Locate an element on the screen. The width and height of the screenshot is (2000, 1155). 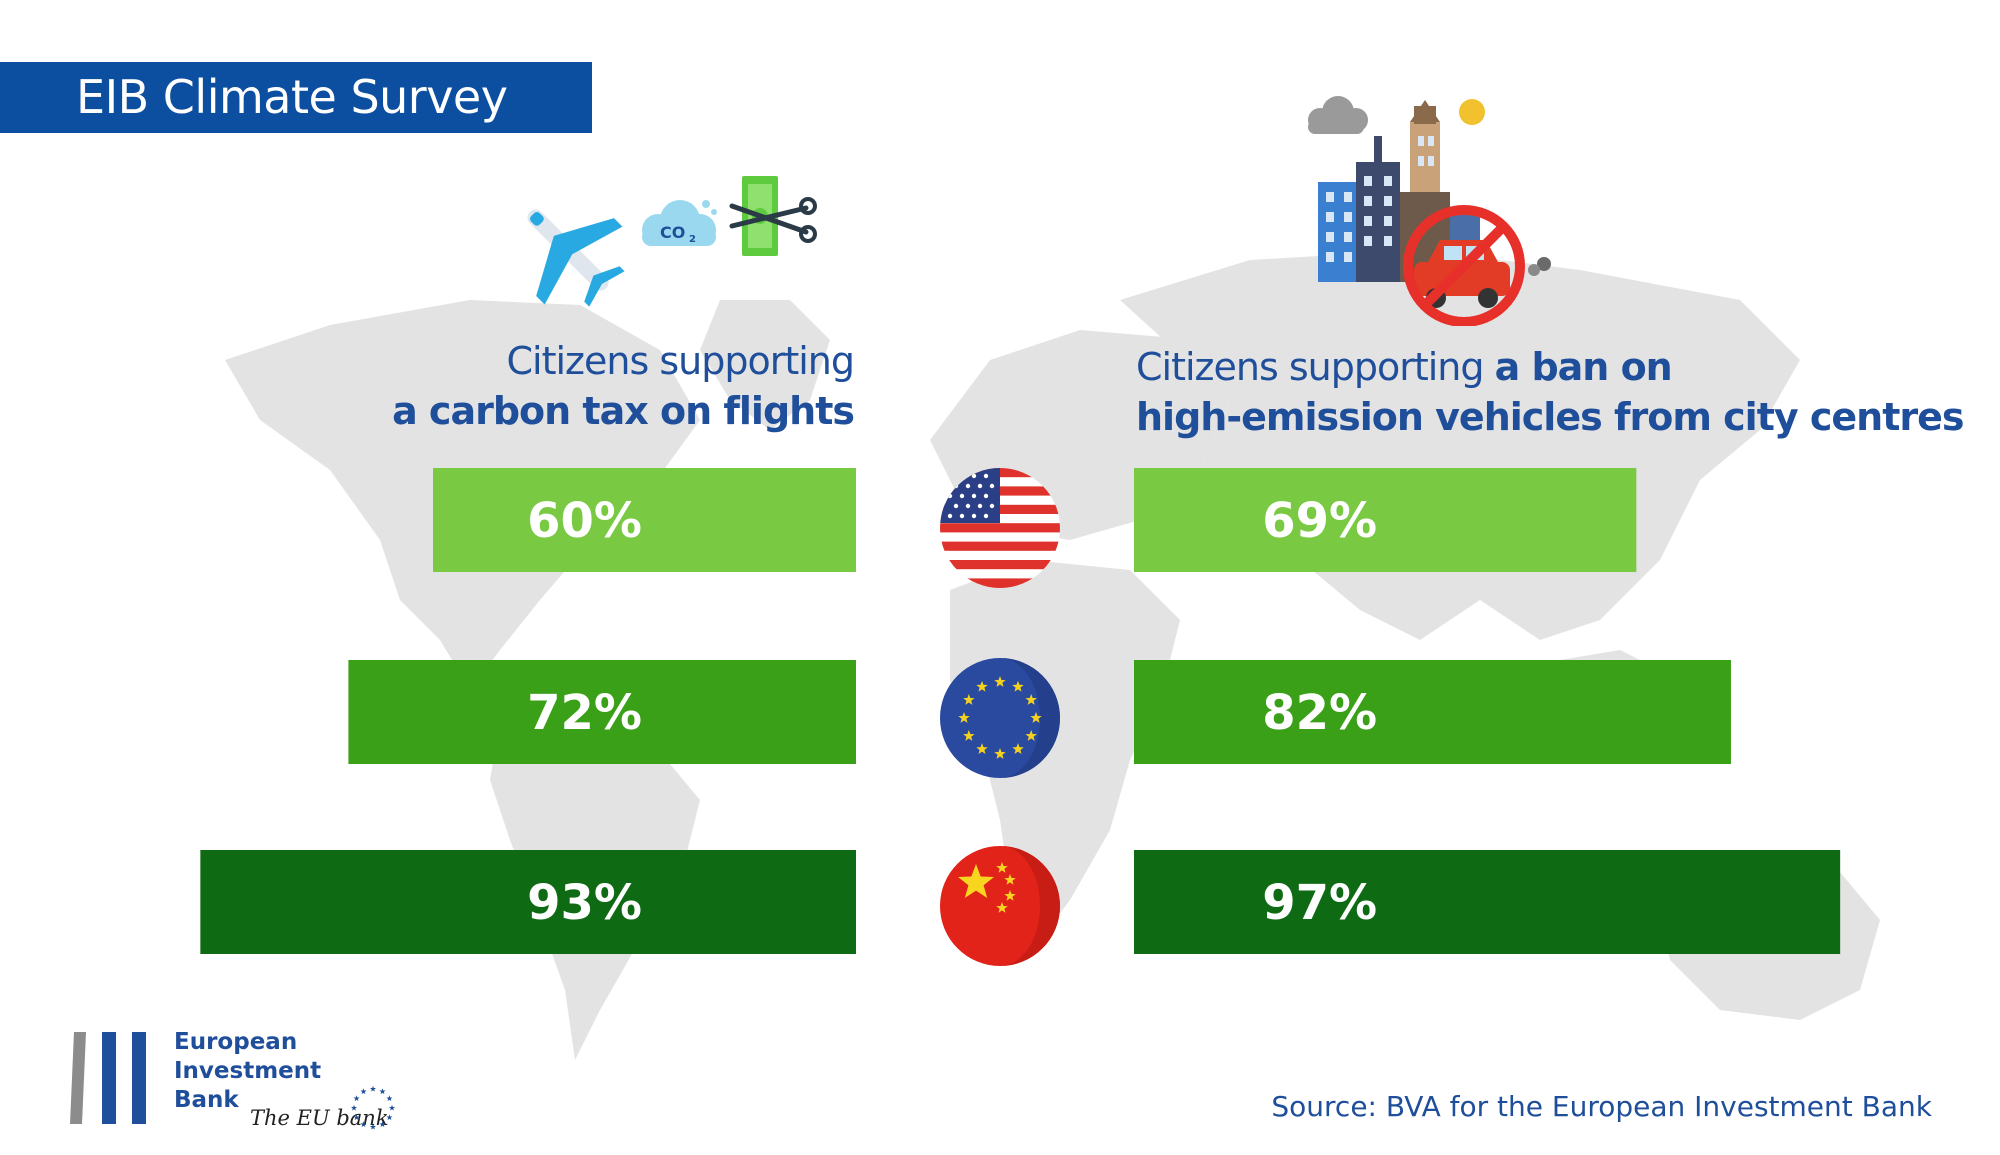
heading-carbon-tax-line1: Citizens supporting is located at coordinates (680, 361).